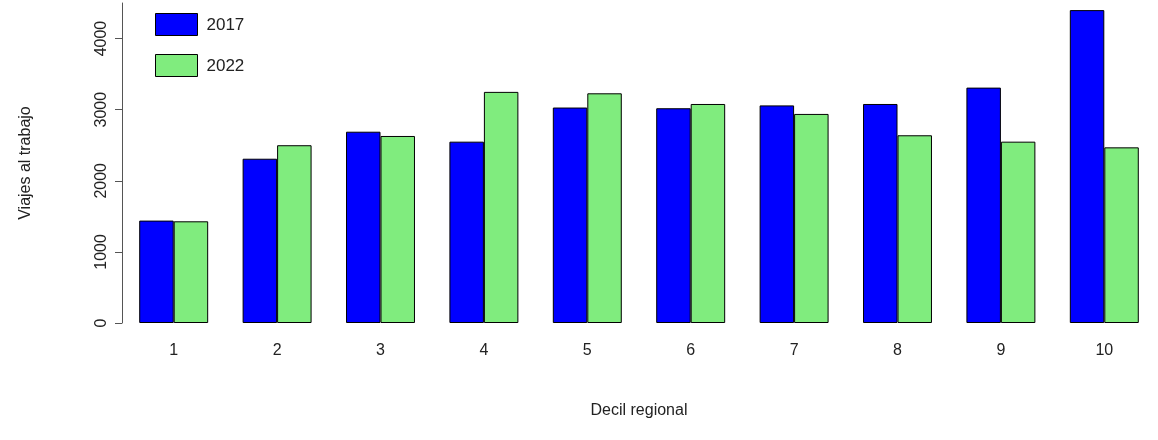  Describe the element at coordinates (225, 24) in the screenshot. I see `legend-label: 2017` at that location.